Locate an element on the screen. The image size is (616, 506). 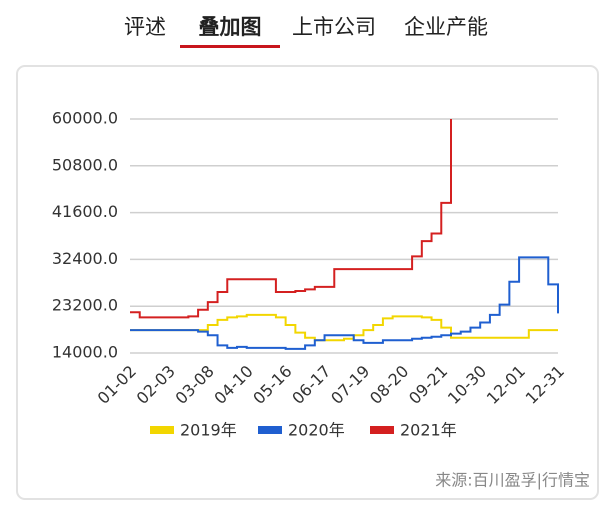
tab-underline is located at coordinates (230, 46).